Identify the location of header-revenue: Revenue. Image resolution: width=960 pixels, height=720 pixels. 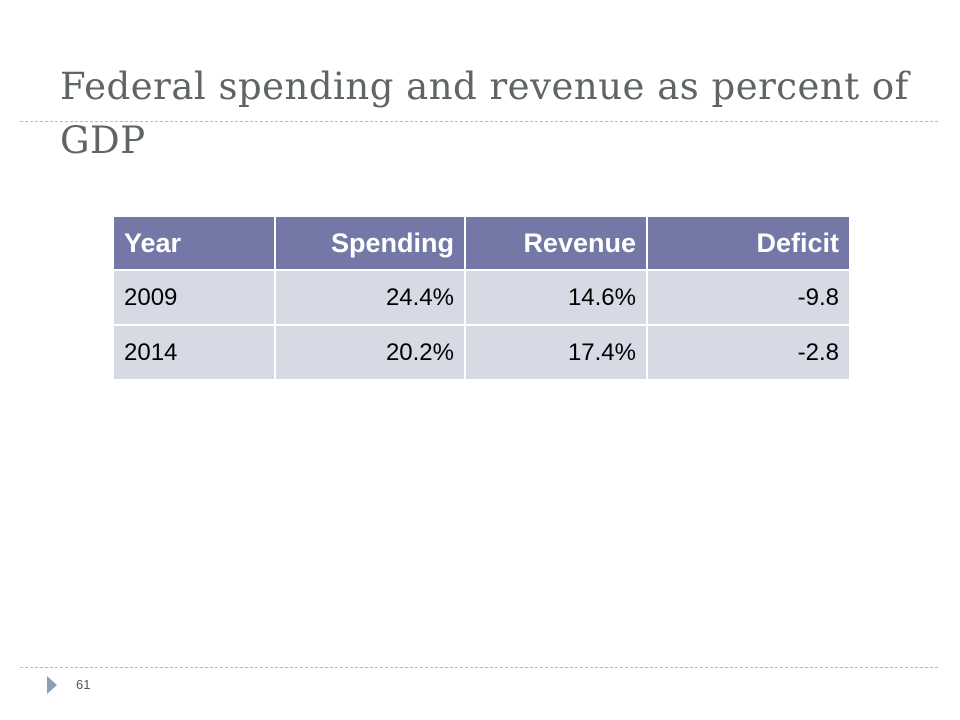
(556, 244).